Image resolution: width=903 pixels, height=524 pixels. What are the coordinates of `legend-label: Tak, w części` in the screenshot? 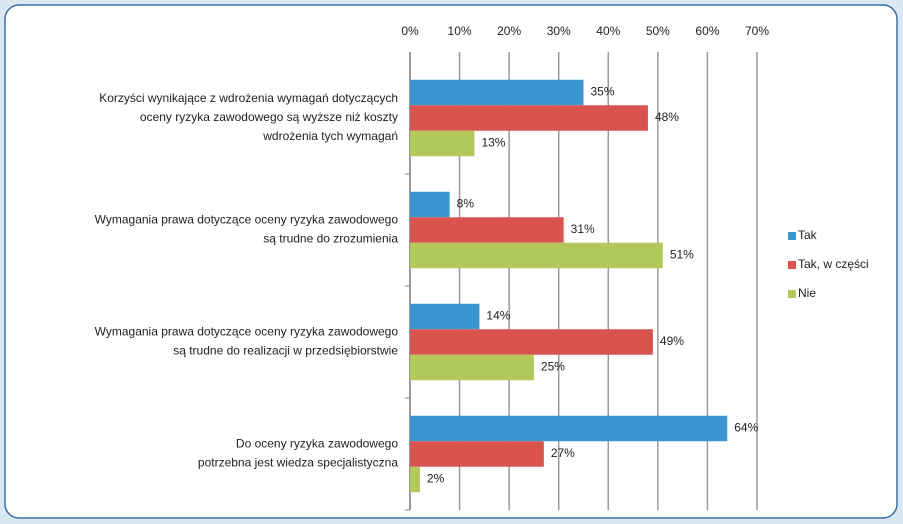 It's located at (833, 264).